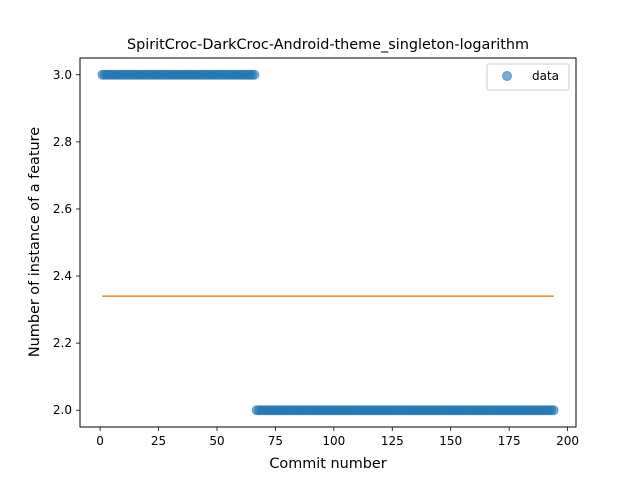  I want to click on legend-label-data: data, so click(545, 76).